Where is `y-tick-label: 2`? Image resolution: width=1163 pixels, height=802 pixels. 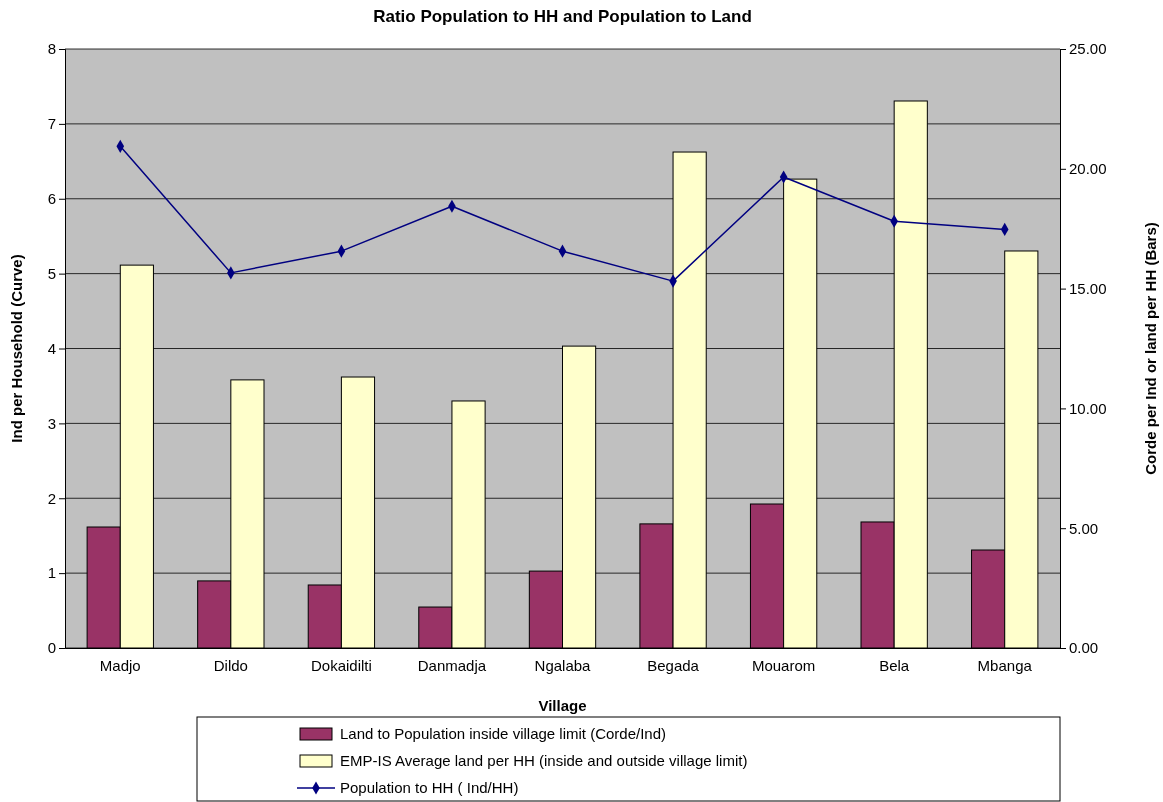 y-tick-label: 2 is located at coordinates (51, 498).